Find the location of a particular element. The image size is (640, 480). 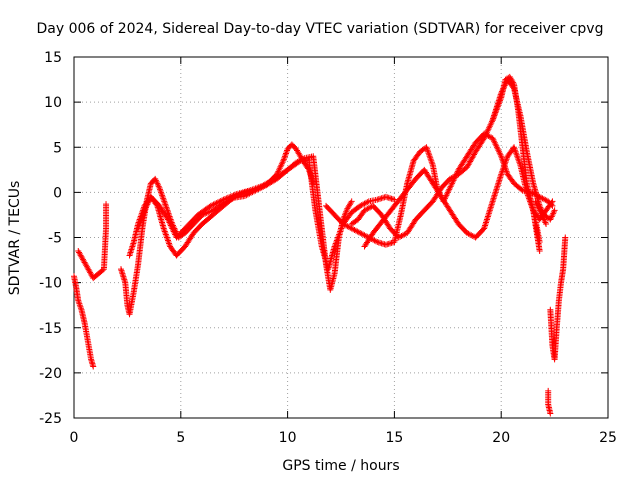

series-track-k is located at coordinates (541, 212).